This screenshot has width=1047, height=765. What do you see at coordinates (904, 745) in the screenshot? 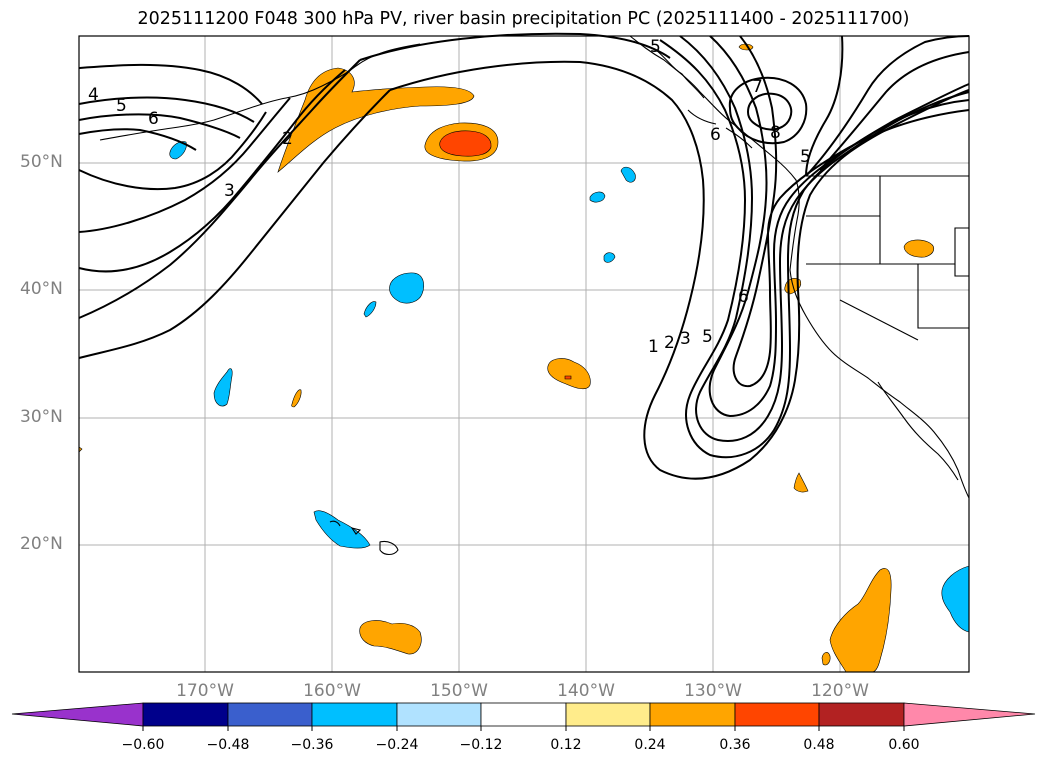
I see `colorbar-tick-label: 0.60` at bounding box center [904, 745].